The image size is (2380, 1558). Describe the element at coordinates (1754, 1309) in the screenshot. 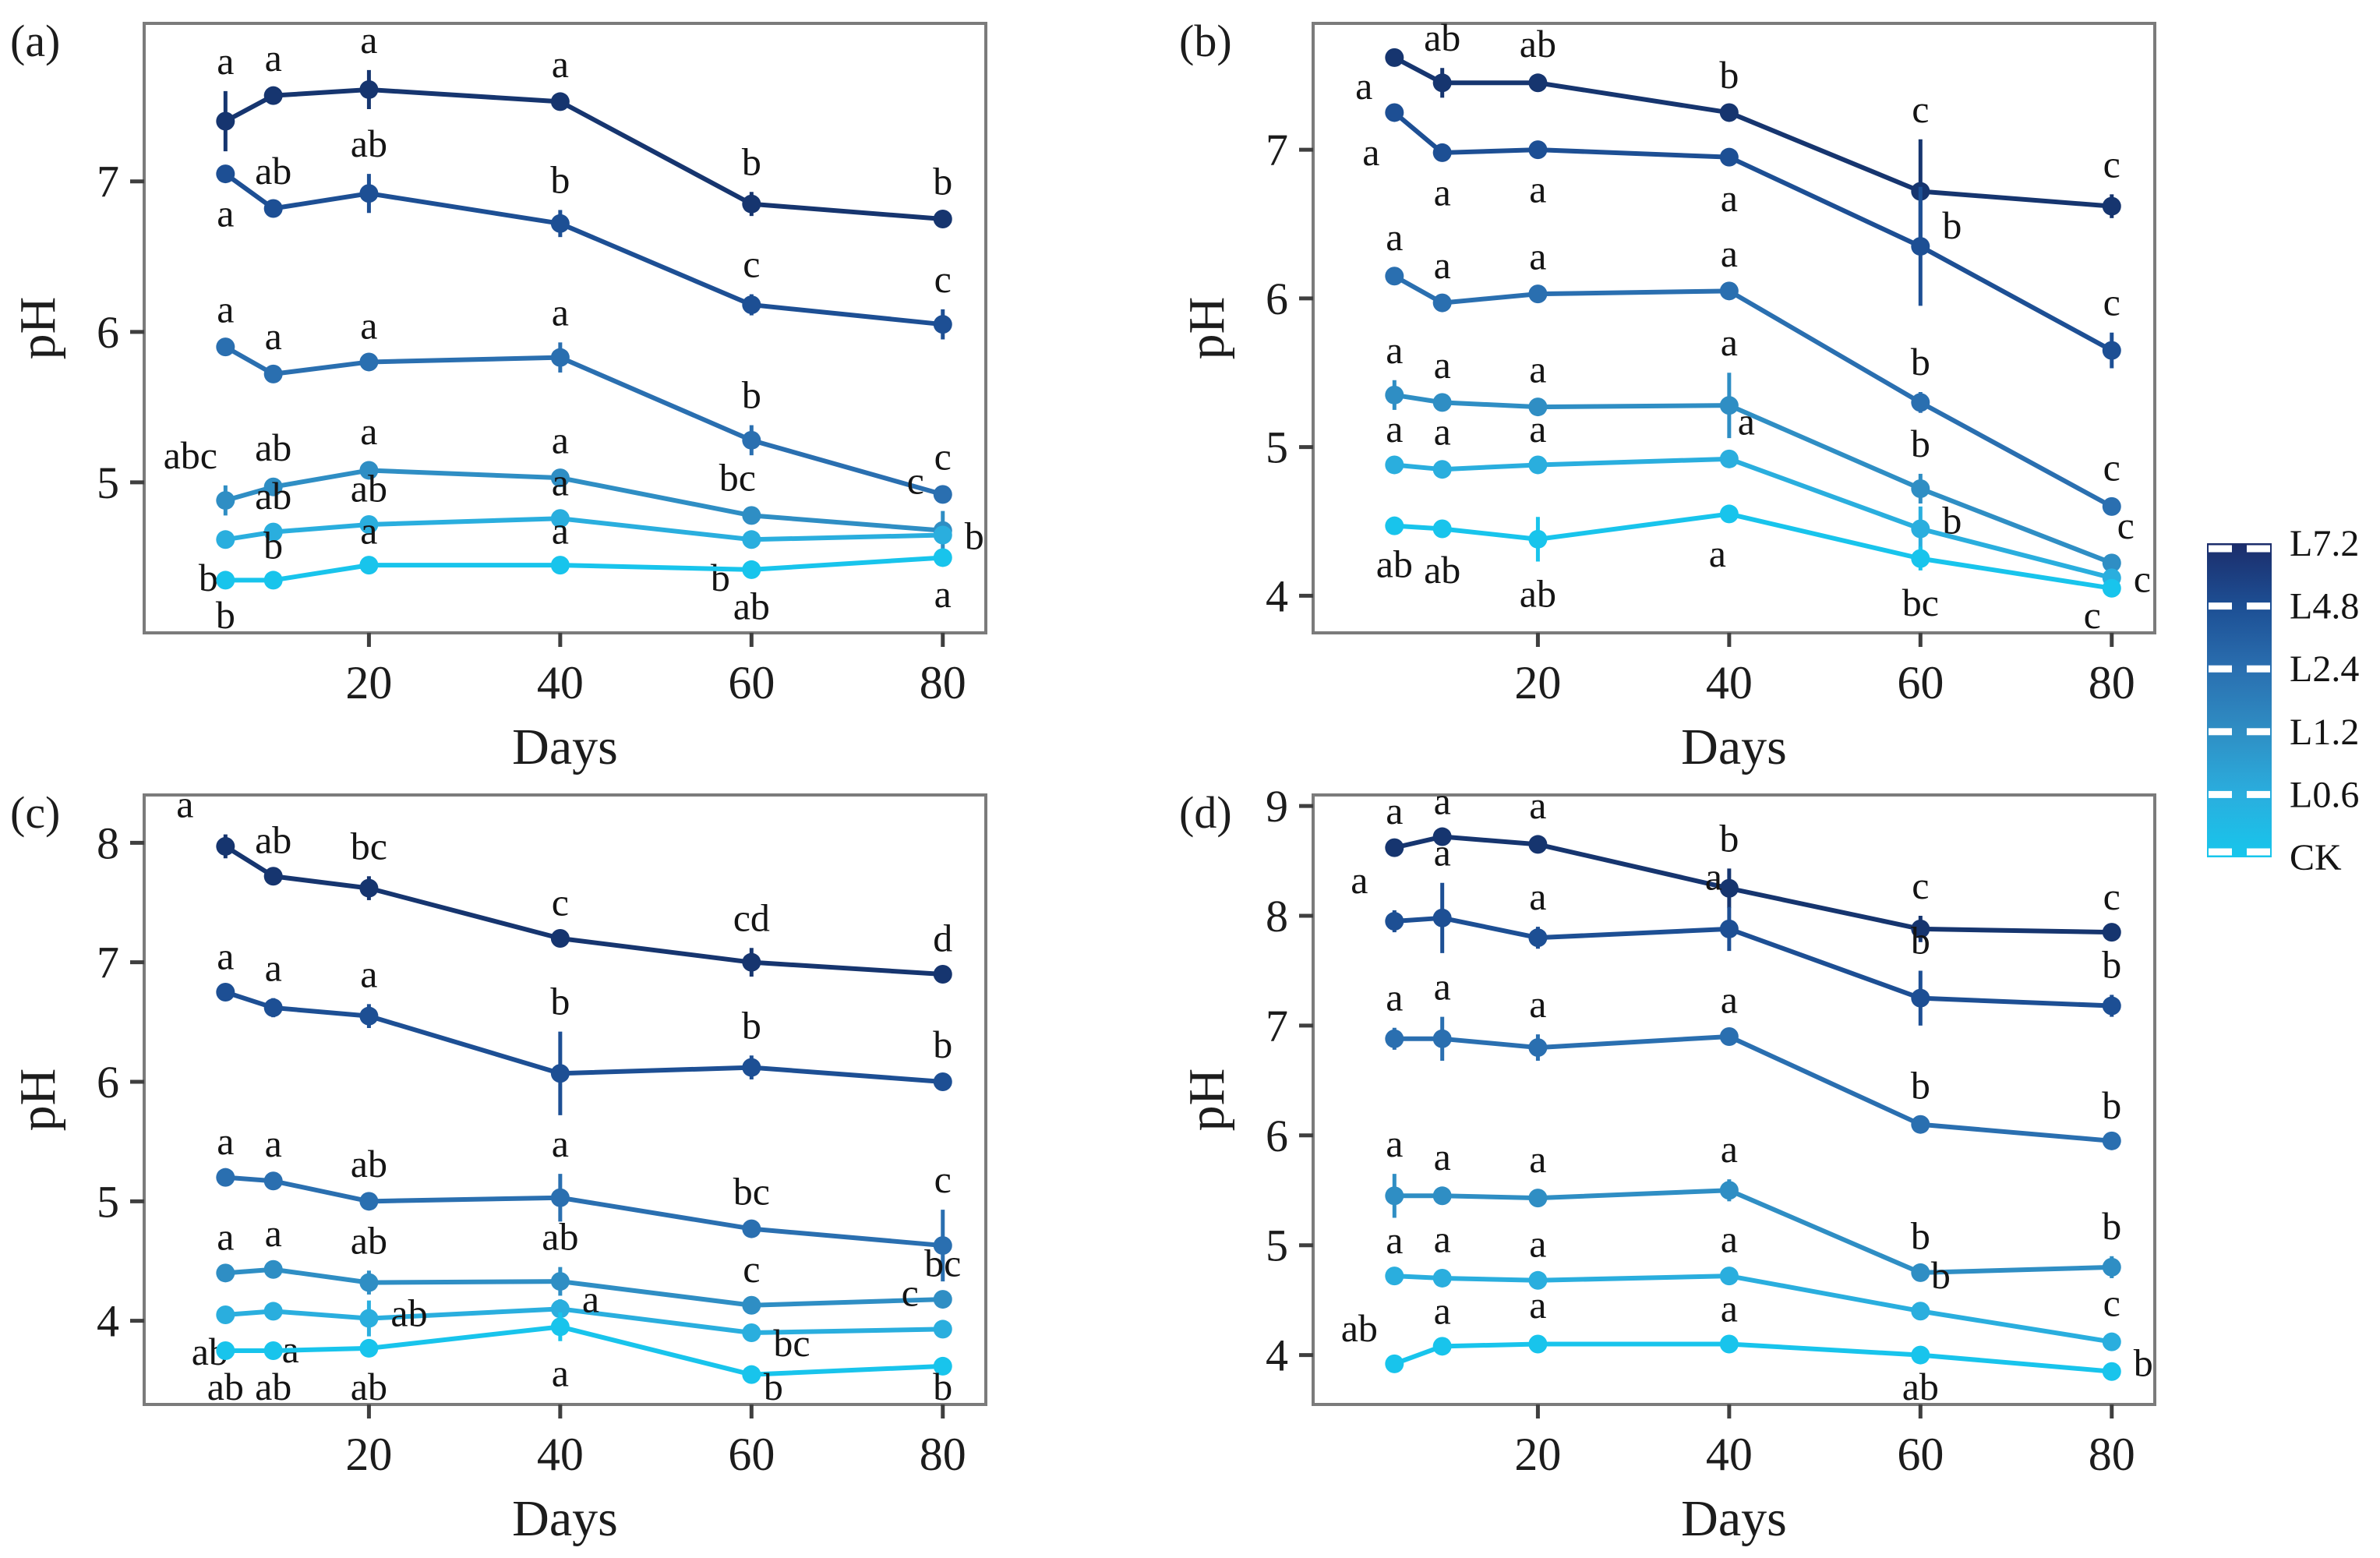

I see `series-line` at that location.